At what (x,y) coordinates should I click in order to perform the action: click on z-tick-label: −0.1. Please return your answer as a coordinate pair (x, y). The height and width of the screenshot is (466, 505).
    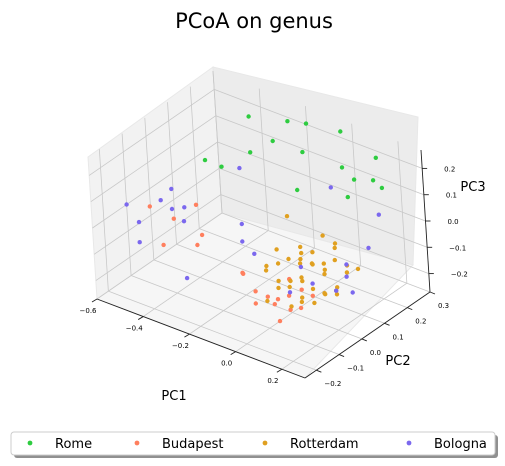
    Looking at the image, I should click on (457, 248).